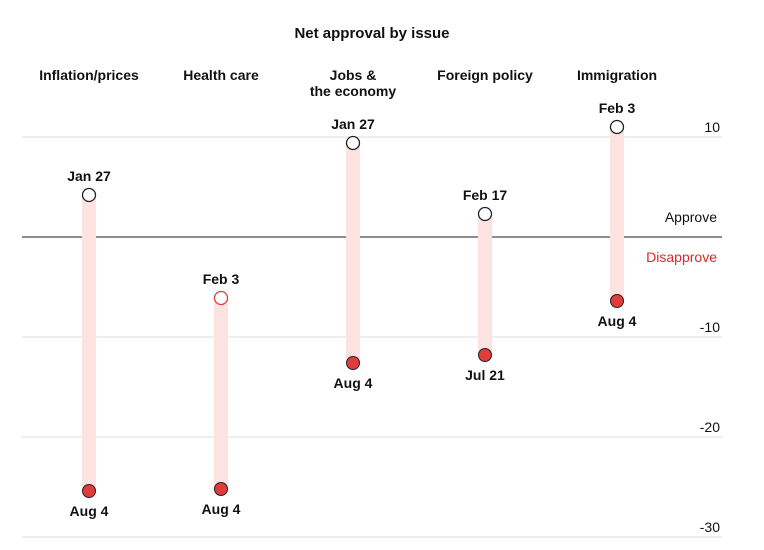 The height and width of the screenshot is (550, 764). What do you see at coordinates (485, 75) in the screenshot?
I see `category-label-4: Foreign policy` at bounding box center [485, 75].